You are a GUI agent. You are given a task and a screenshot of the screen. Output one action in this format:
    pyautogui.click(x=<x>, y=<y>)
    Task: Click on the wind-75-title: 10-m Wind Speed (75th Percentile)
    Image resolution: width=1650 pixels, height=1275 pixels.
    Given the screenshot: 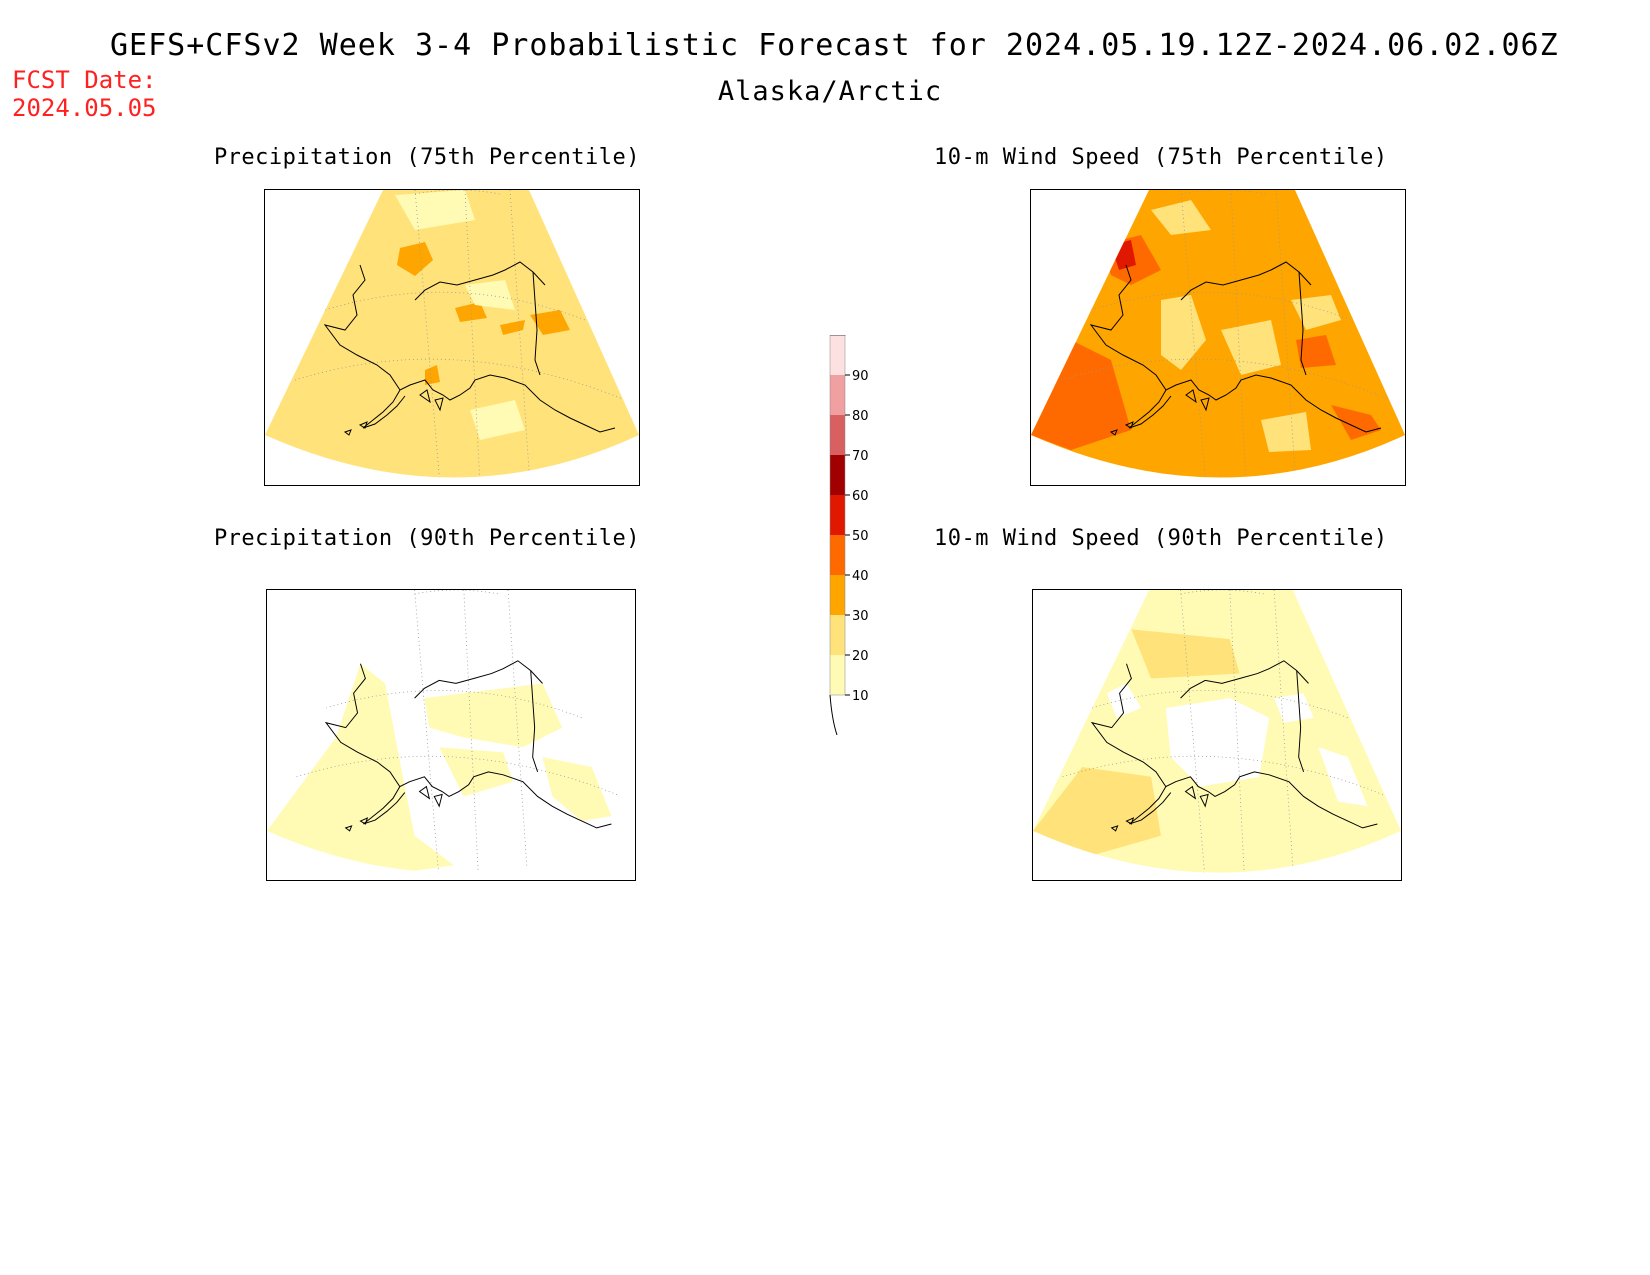 What is the action you would take?
    pyautogui.click(x=1161, y=157)
    